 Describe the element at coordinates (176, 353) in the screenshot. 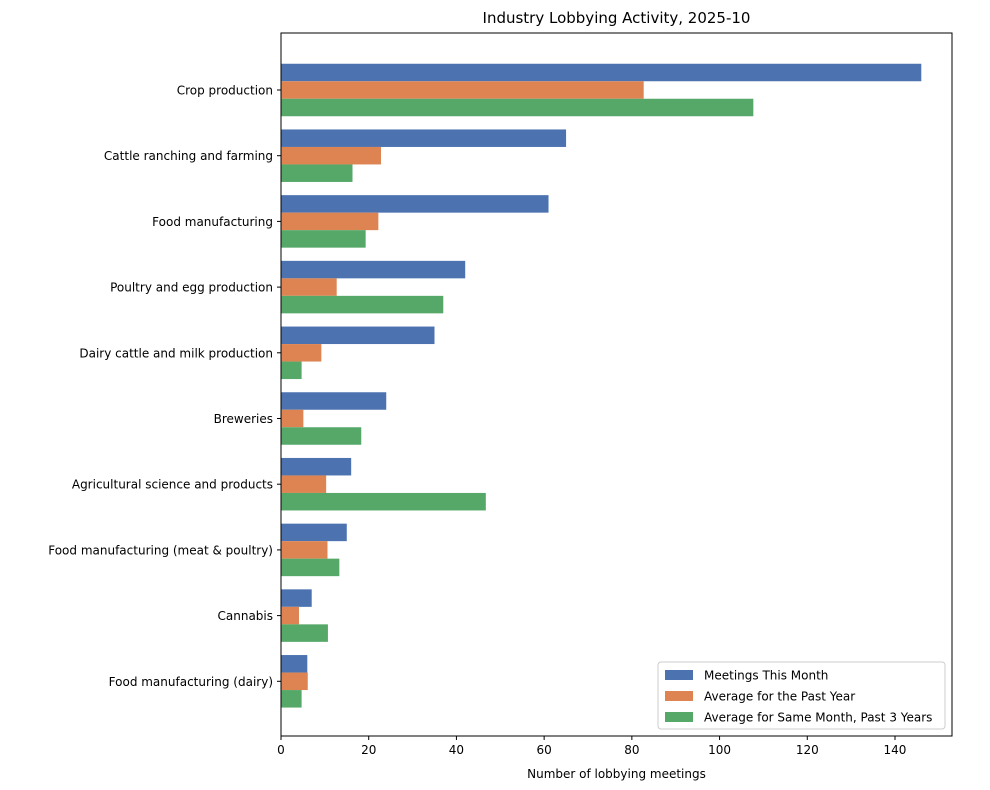

I see `y-tick-label: Dairy cattle and milk production` at that location.